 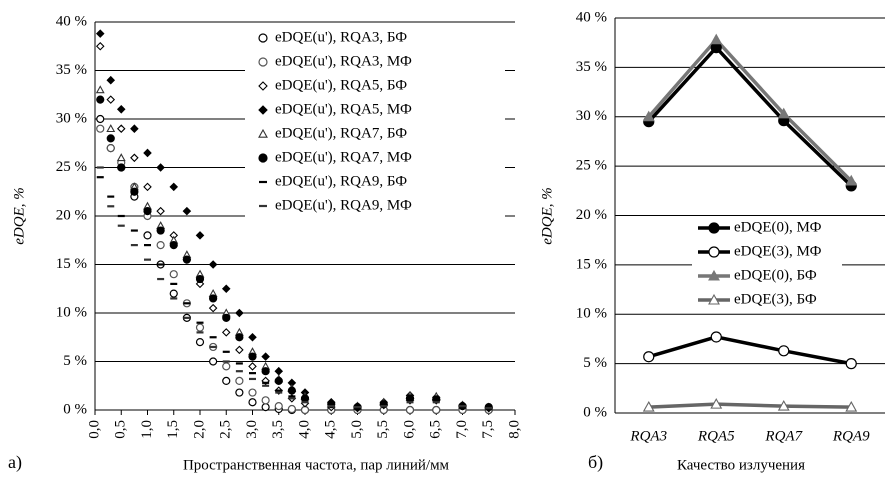 I want to click on x-tick-label: 4,5, so click(x=331, y=429).